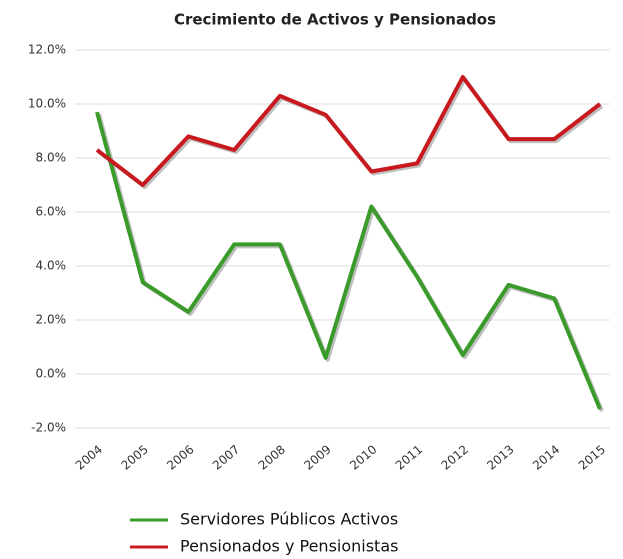 This screenshot has height=559, width=623. I want to click on y-tick-label: 8.0%, so click(51, 158).